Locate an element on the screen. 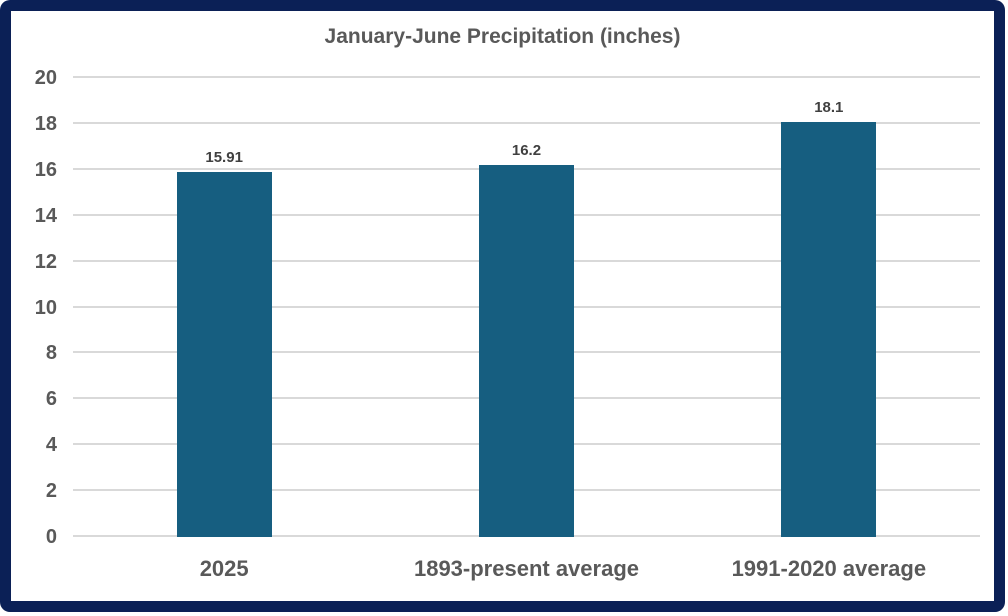 The height and width of the screenshot is (616, 1008). y-tick-label-2: 2 is located at coordinates (51, 491).